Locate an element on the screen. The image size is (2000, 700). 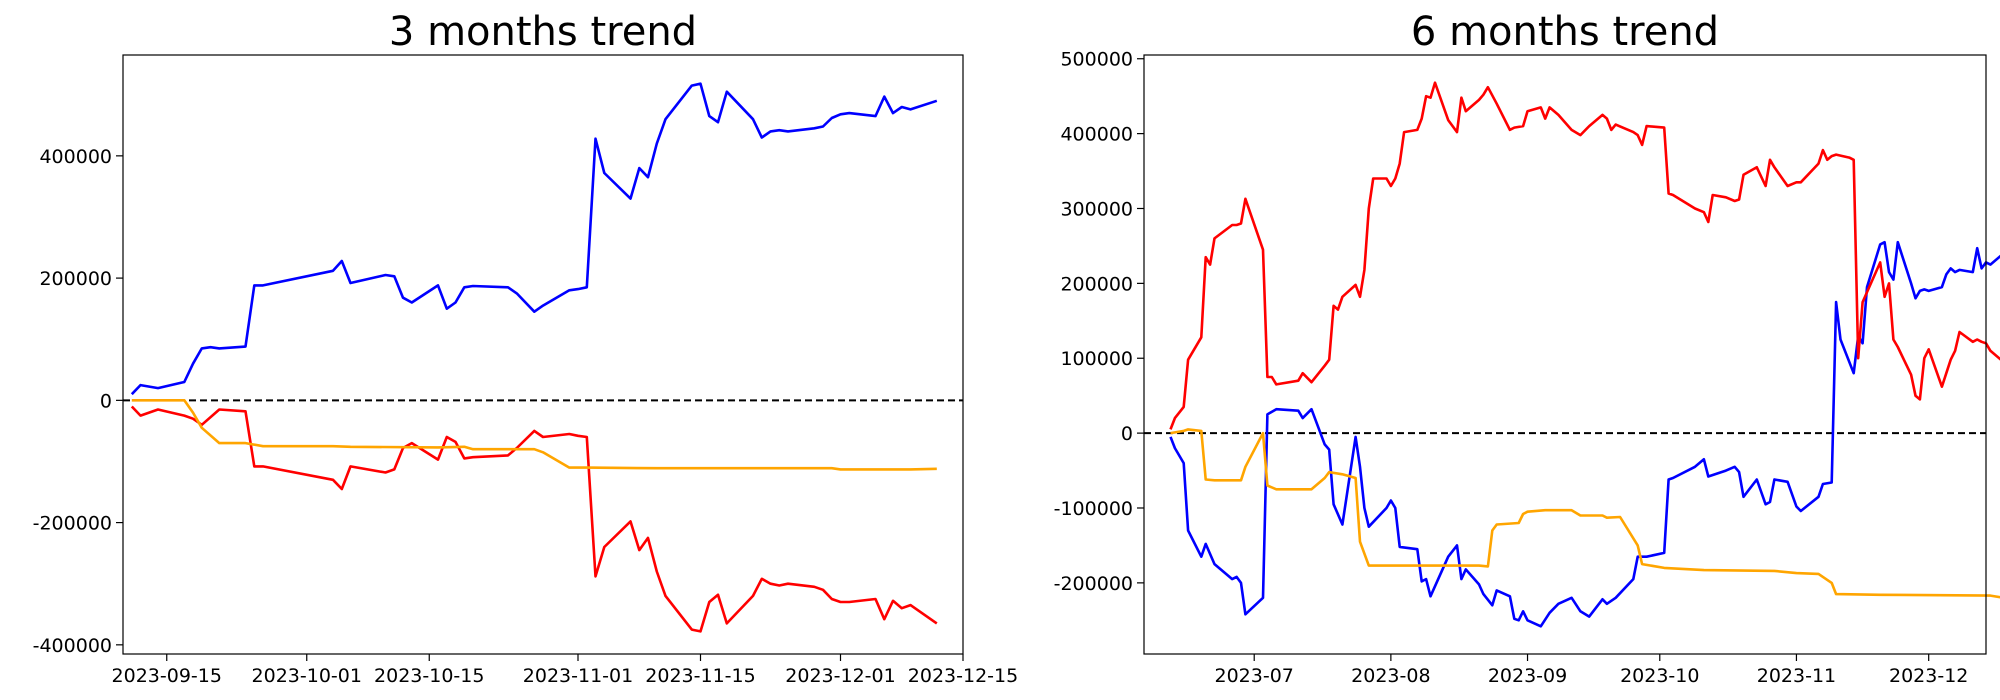
x-tick-label: 2023-12 is located at coordinates (1928, 676).